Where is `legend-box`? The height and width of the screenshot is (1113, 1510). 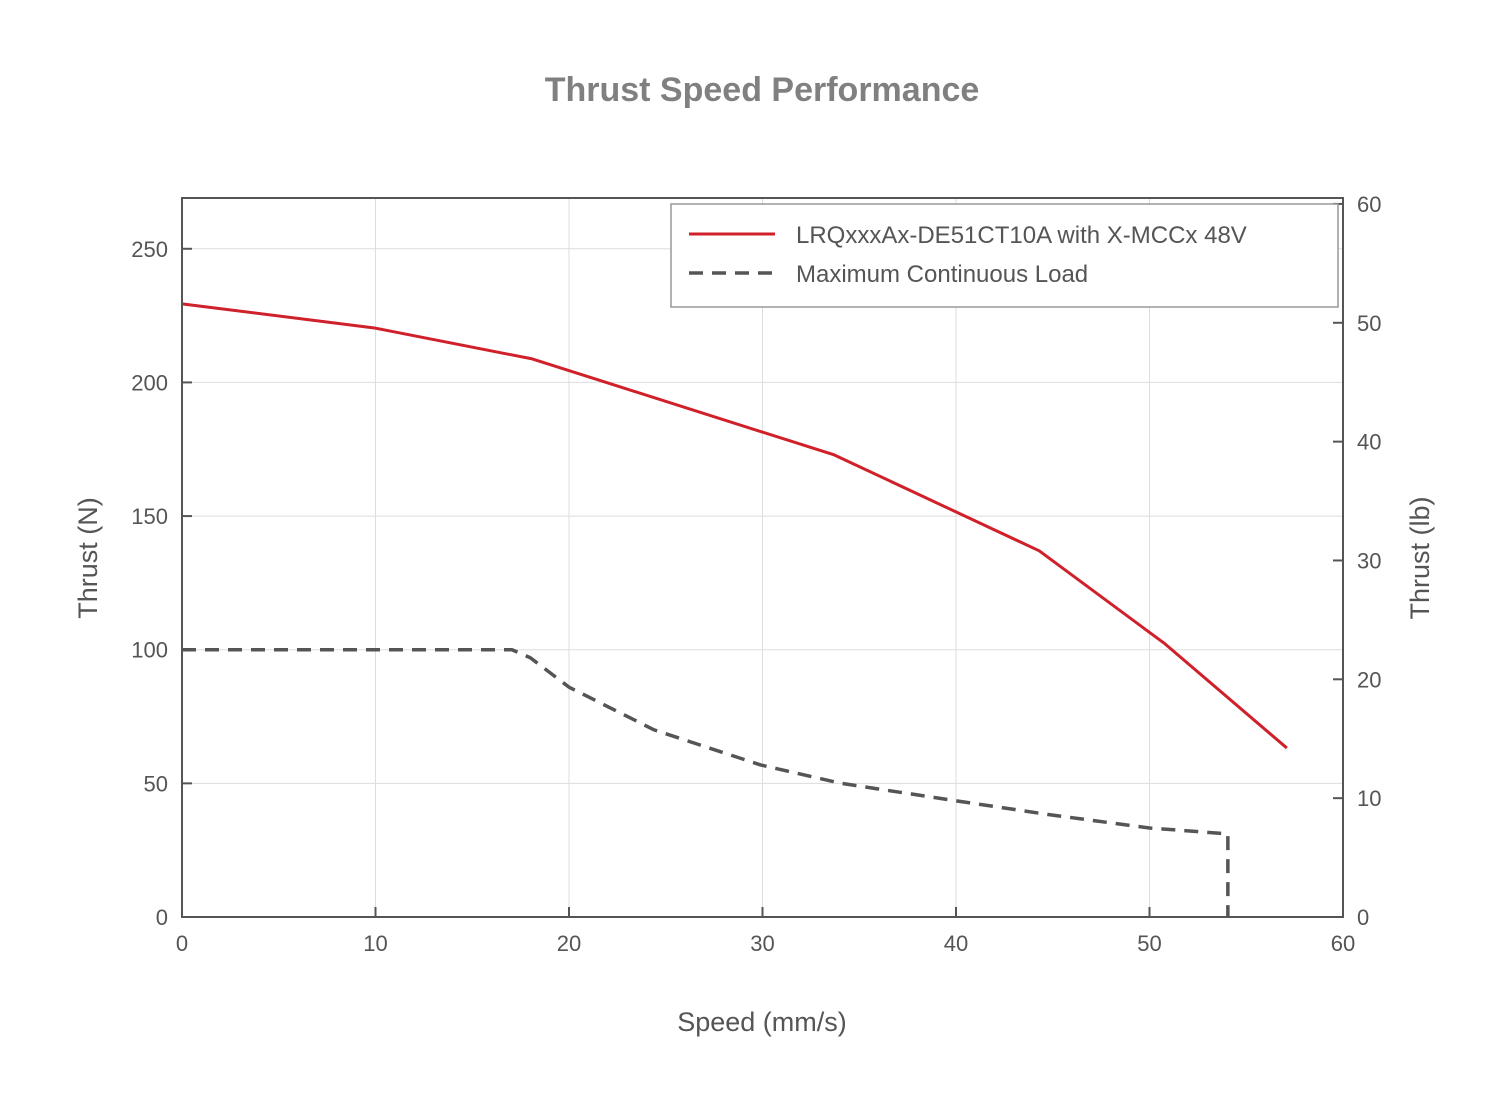
legend-box is located at coordinates (1004, 255).